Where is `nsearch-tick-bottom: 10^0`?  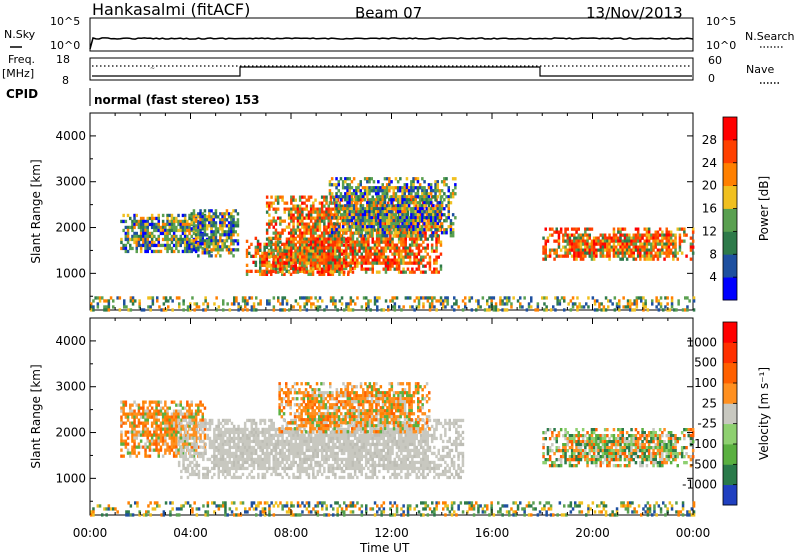
nsearch-tick-bottom: 10^0 is located at coordinates (721, 45).